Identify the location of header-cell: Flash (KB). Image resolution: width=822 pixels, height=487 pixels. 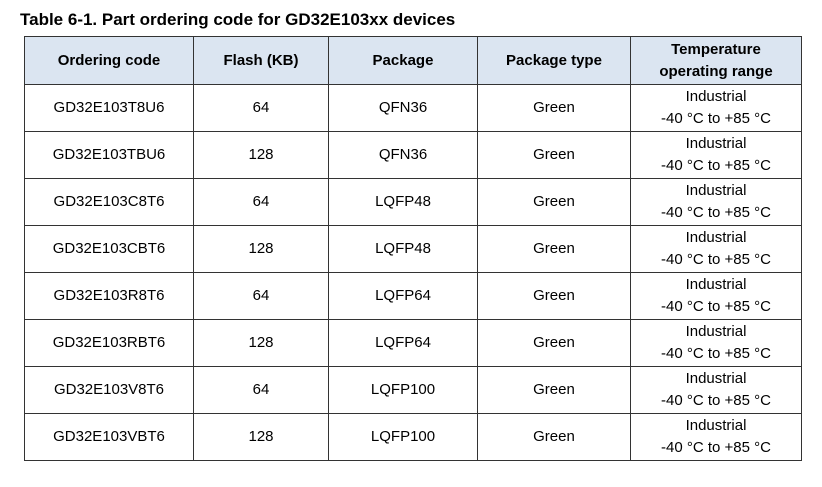
(261, 60).